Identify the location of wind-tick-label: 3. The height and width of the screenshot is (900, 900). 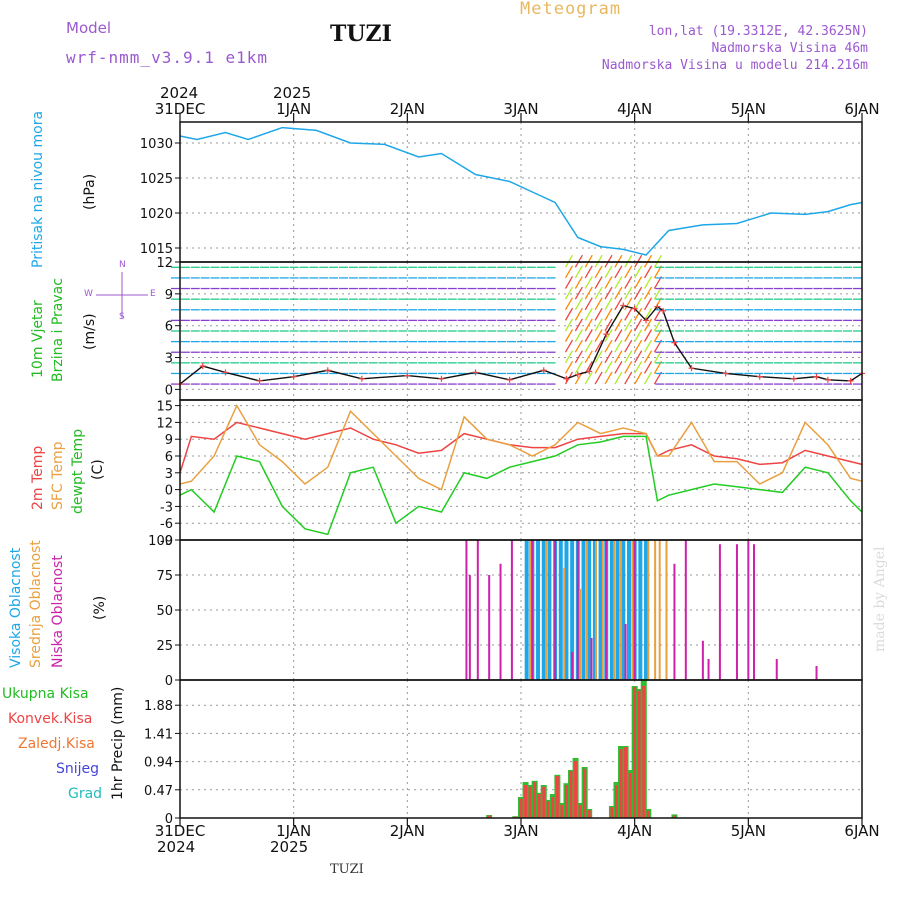
(169, 359).